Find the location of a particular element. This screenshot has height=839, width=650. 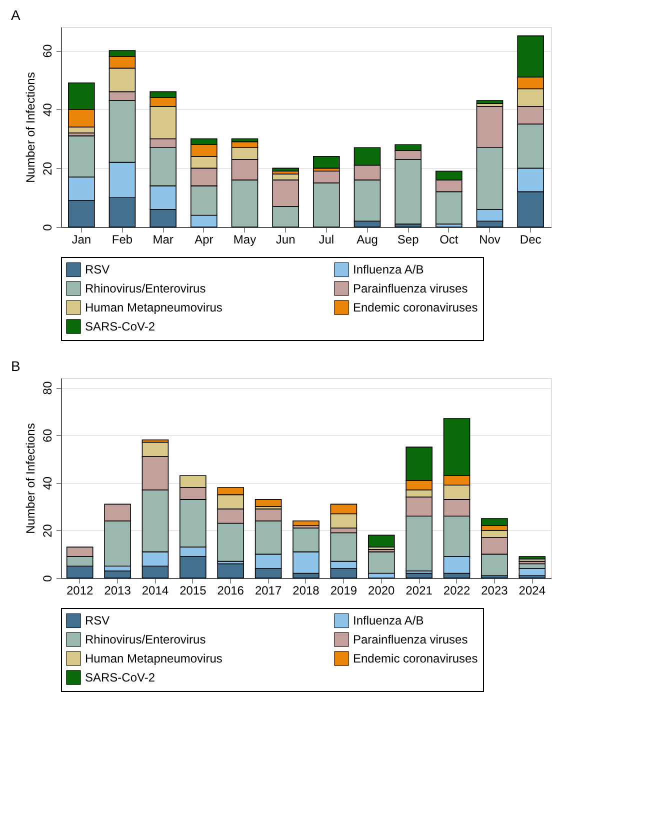

chart-title: B is located at coordinates (15, 366).